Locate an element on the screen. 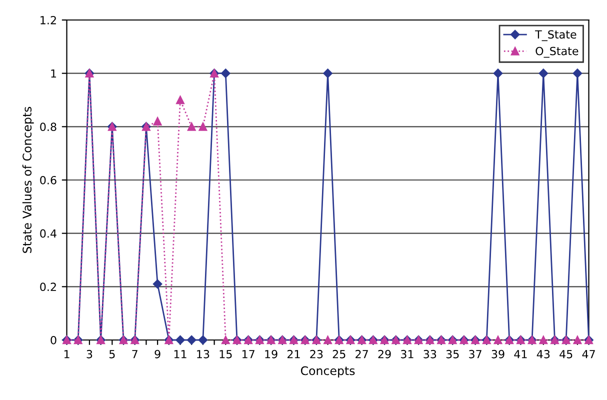 The width and height of the screenshot is (607, 400). y-tick-label: 0 is located at coordinates (53, 340).